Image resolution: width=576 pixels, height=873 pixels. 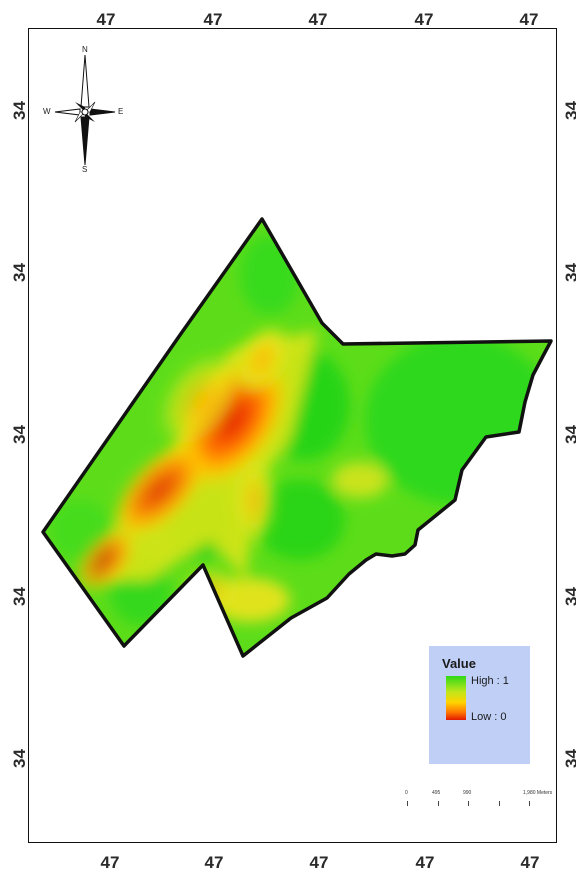 What do you see at coordinates (467, 793) in the screenshot?
I see `scale-label: 990` at bounding box center [467, 793].